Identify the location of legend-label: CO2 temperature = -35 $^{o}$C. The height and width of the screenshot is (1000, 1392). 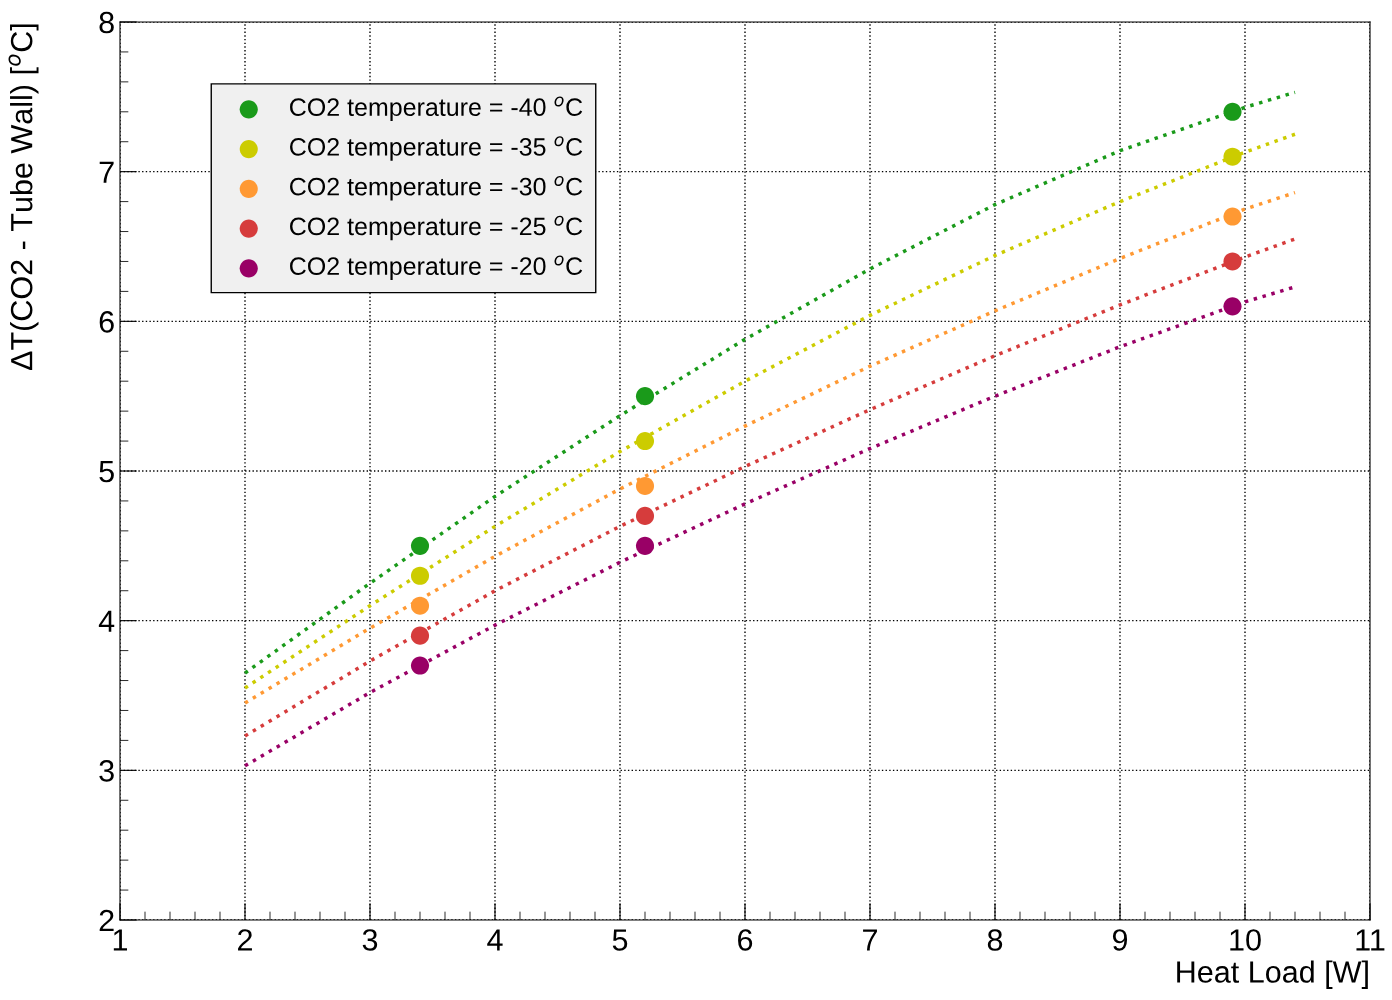
(436, 148).